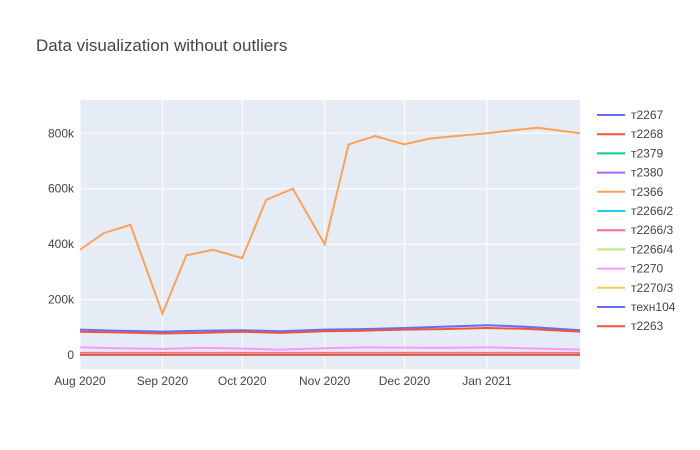 The image size is (700, 450). I want to click on chart-title: Data visualization without outliers, so click(161, 45).